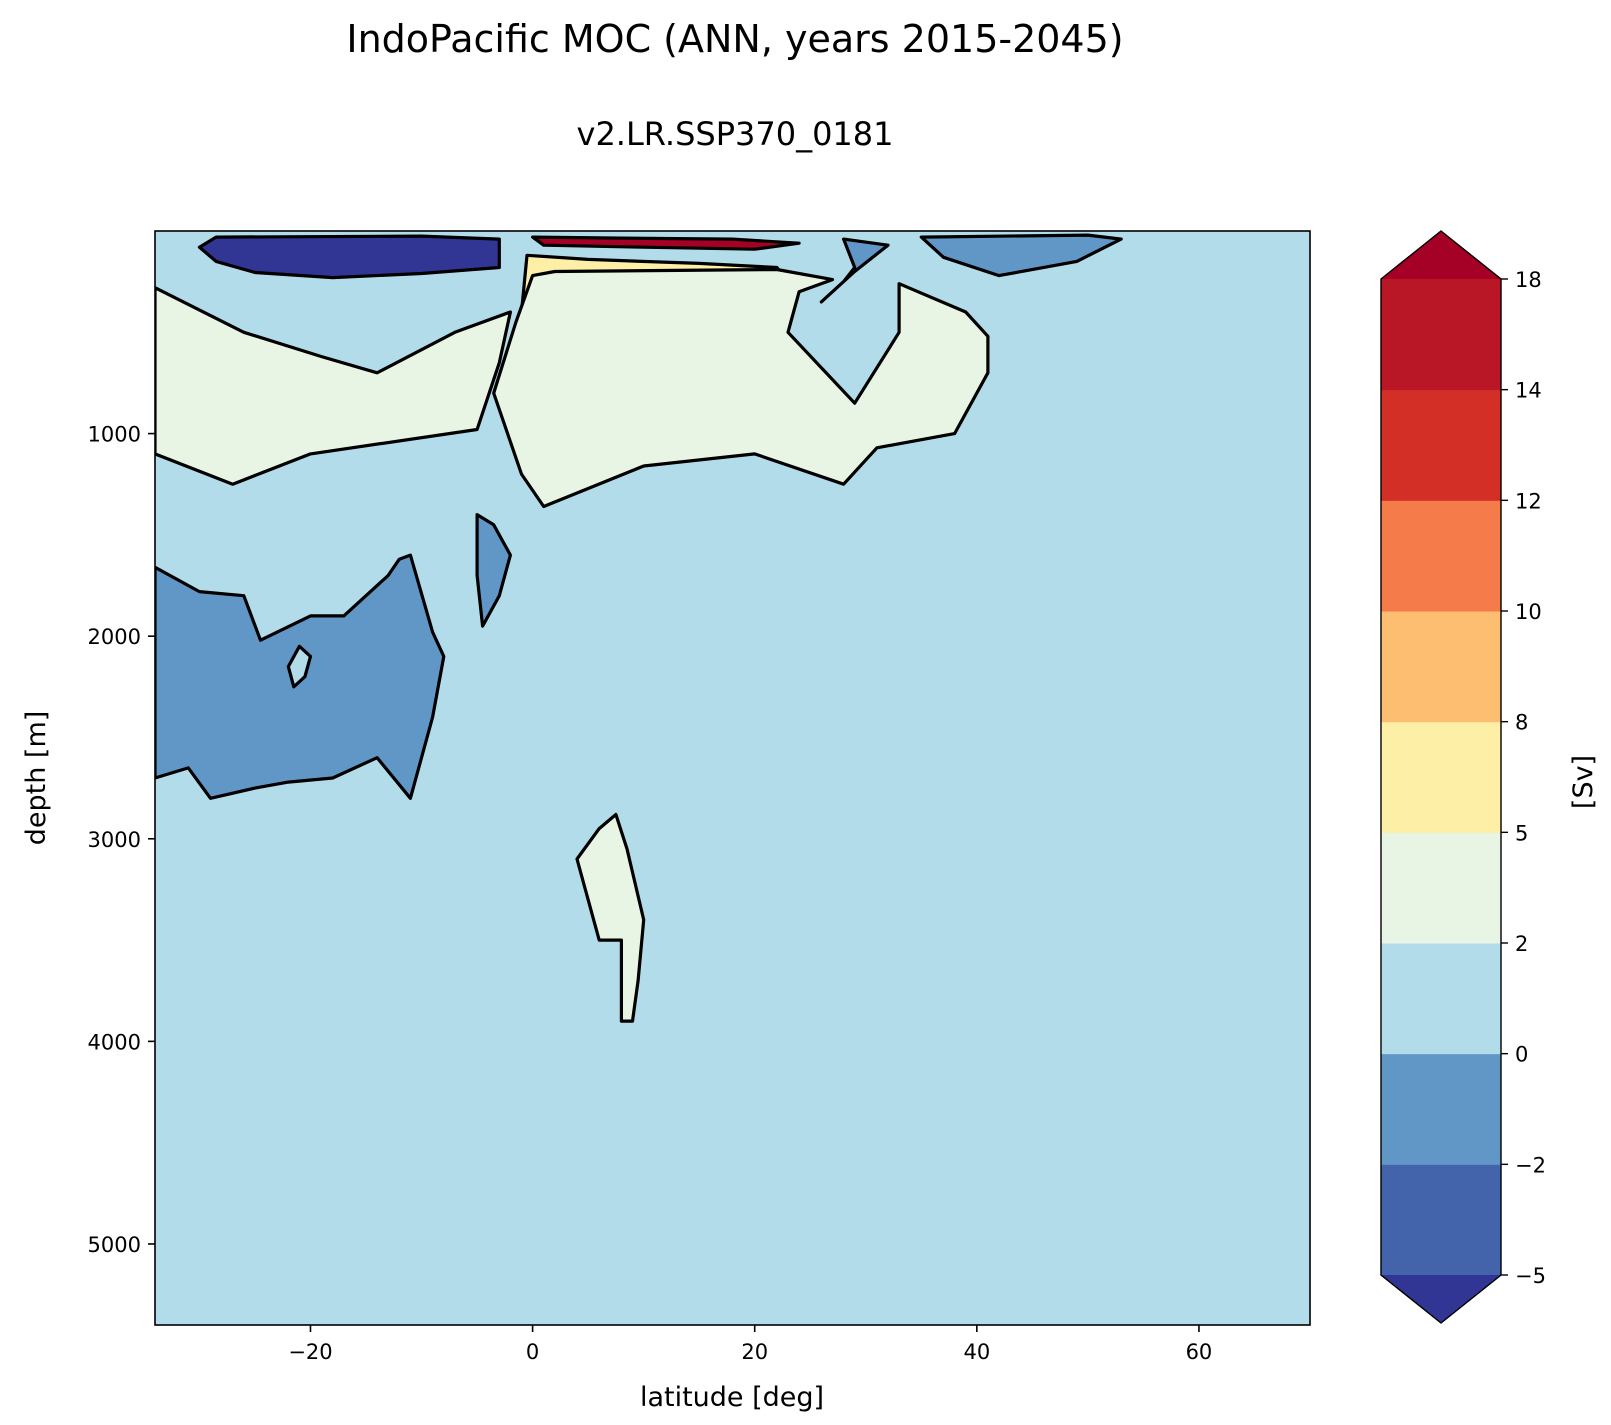  What do you see at coordinates (1528, 501) in the screenshot?
I see `colorbar-tick-label: 12` at bounding box center [1528, 501].